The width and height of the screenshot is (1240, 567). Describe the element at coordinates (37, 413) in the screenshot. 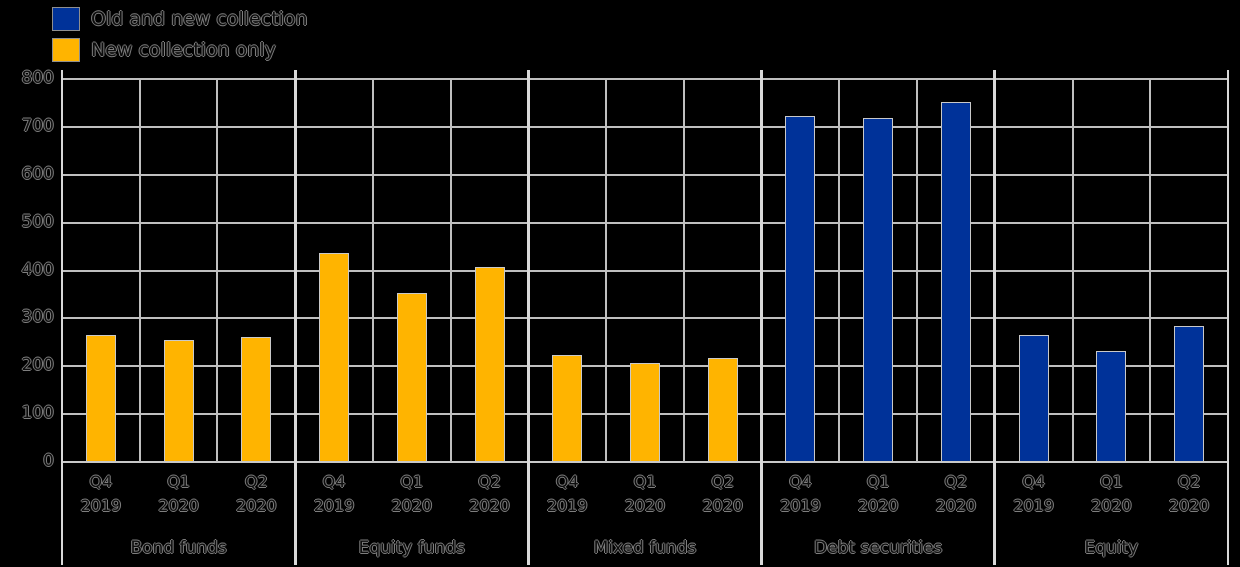

I see `y-axis-tick-label: 100` at that location.